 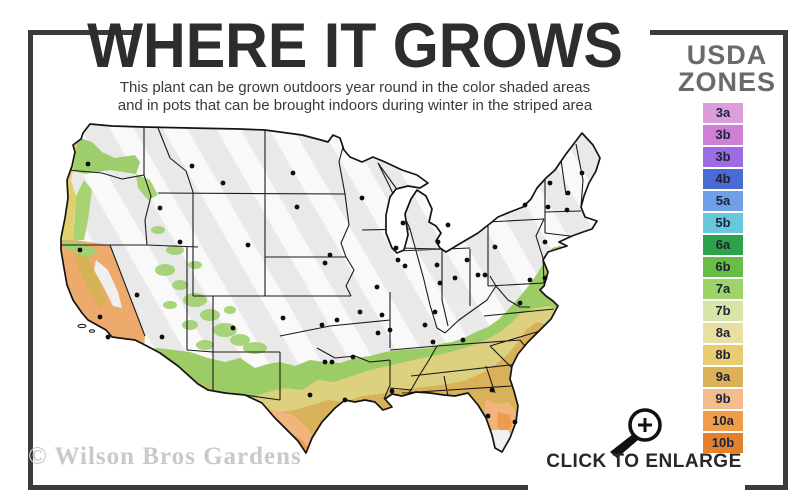 I want to click on map-mountain-west-green-patches, so click(x=209, y=290).